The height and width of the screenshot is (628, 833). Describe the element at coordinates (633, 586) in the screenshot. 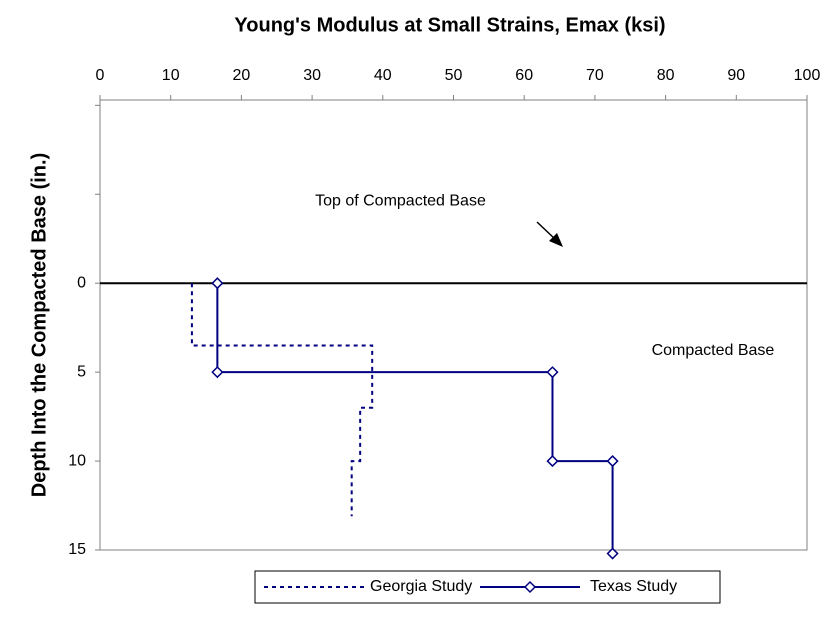

I see `legend-label: Texas Study` at that location.